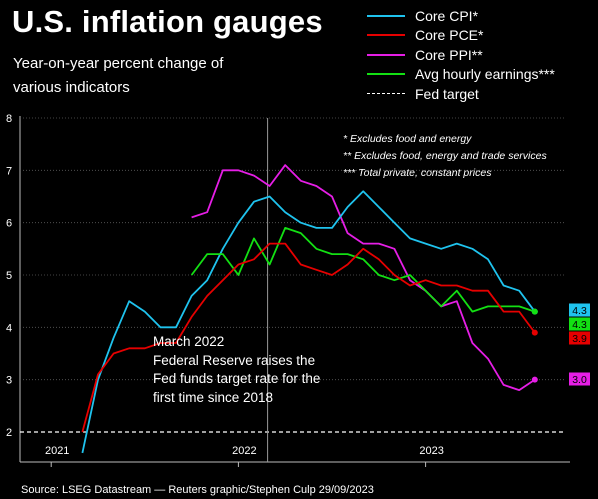 The width and height of the screenshot is (598, 499). I want to click on end-label-core-pce: 3.9, so click(579, 339).